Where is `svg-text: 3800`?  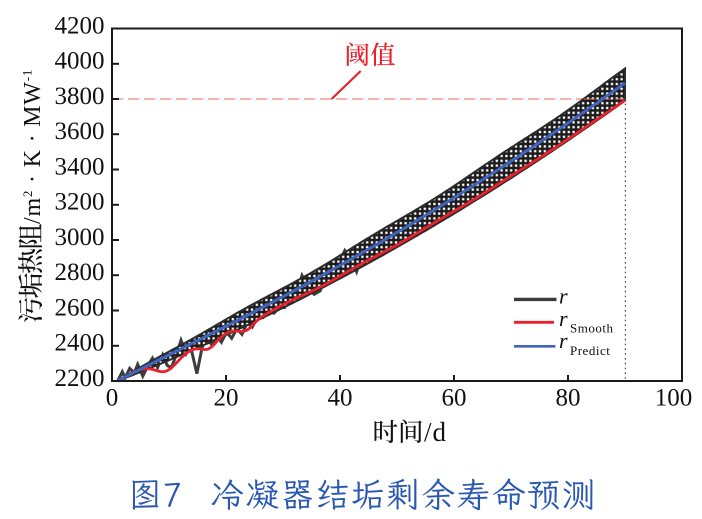 svg-text: 3800 is located at coordinates (80, 96).